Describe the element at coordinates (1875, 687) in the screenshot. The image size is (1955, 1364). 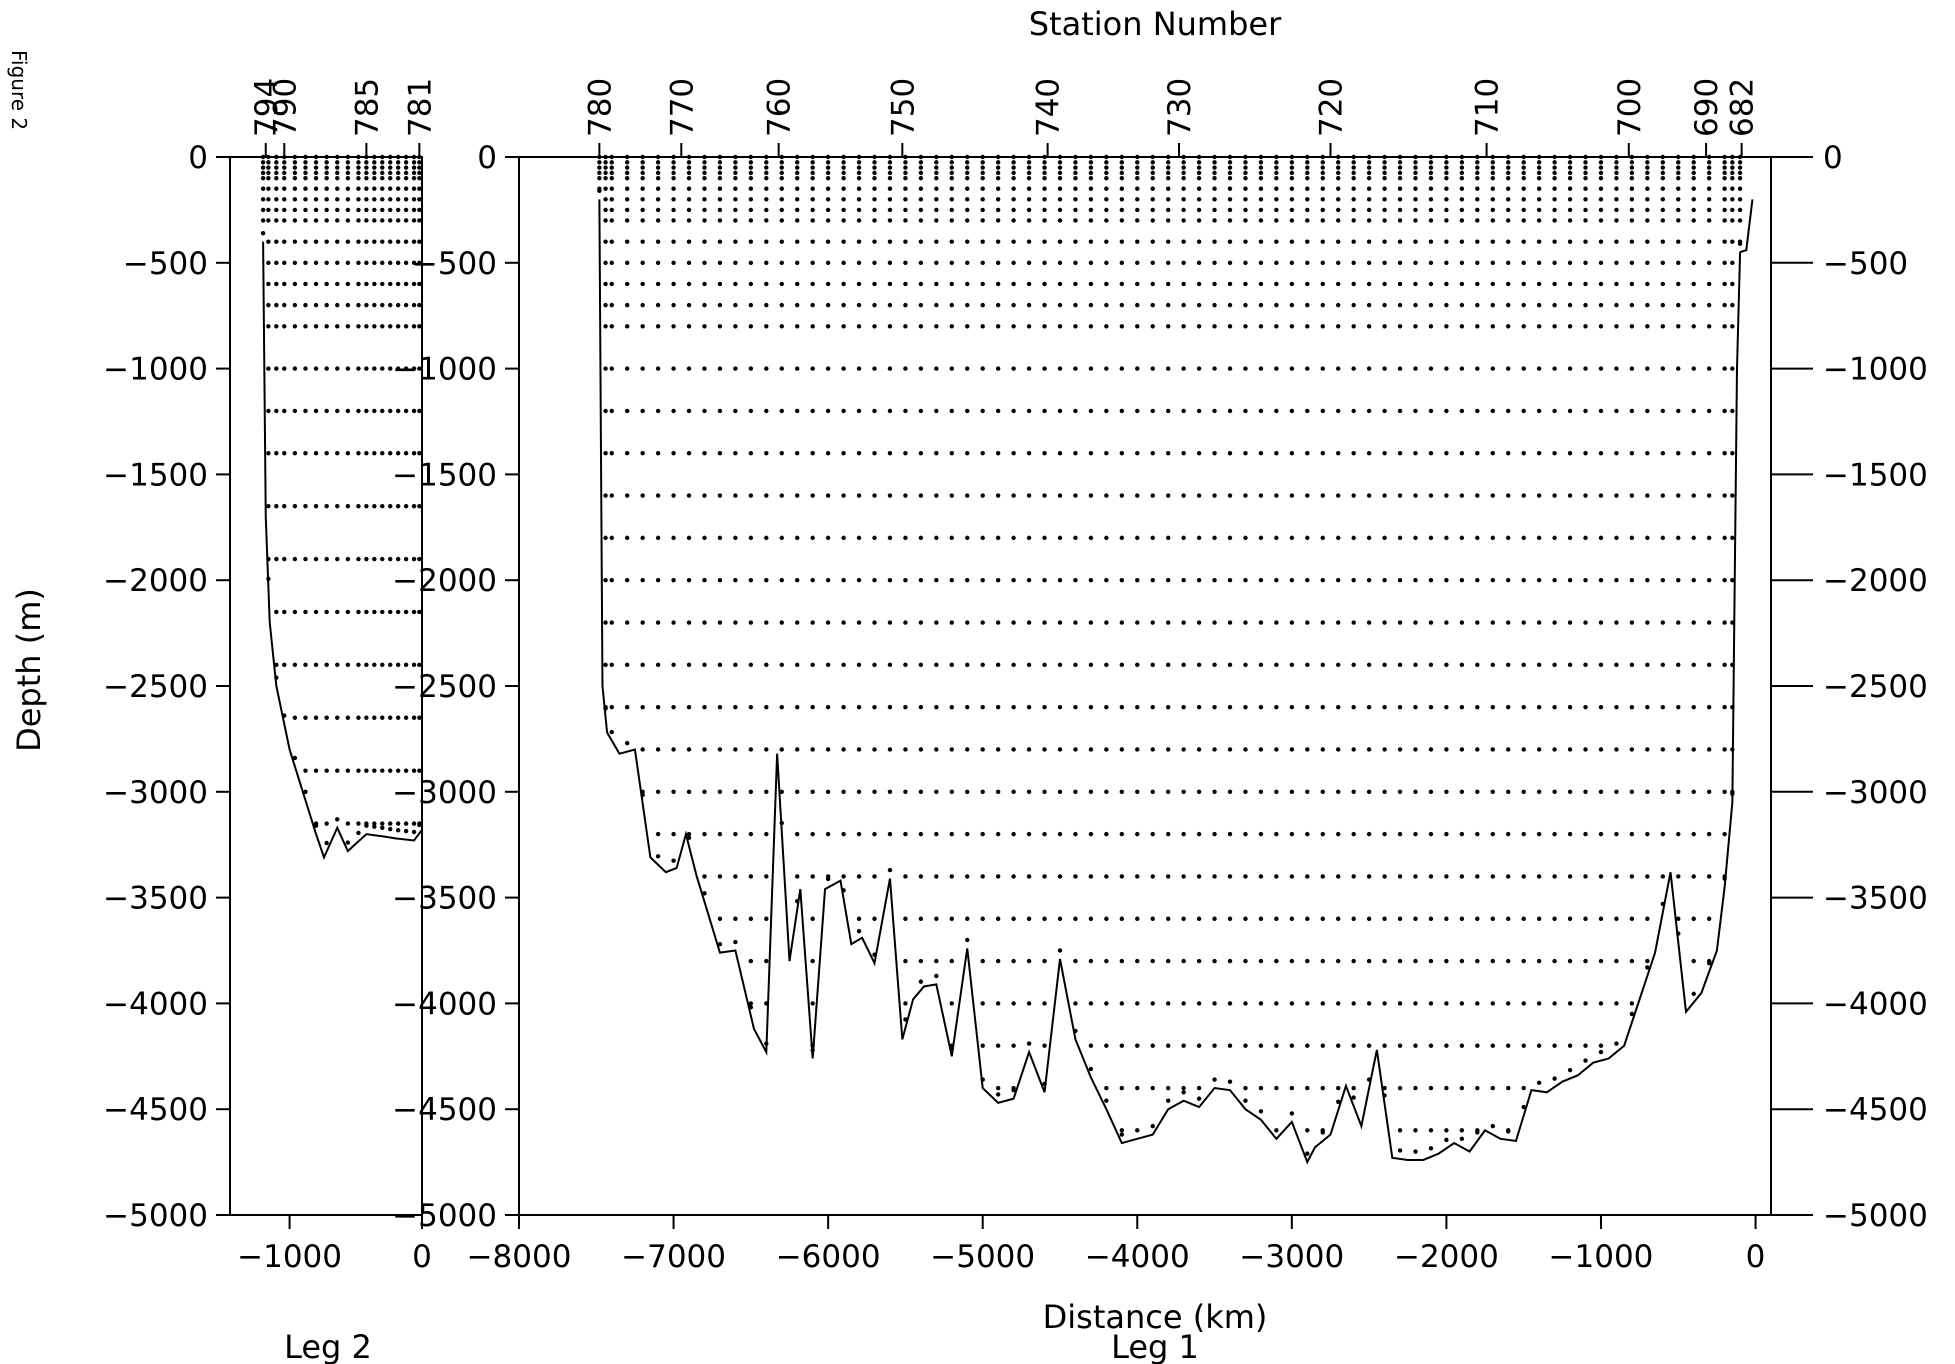
I see `y-tick-label-right: −2500` at that location.